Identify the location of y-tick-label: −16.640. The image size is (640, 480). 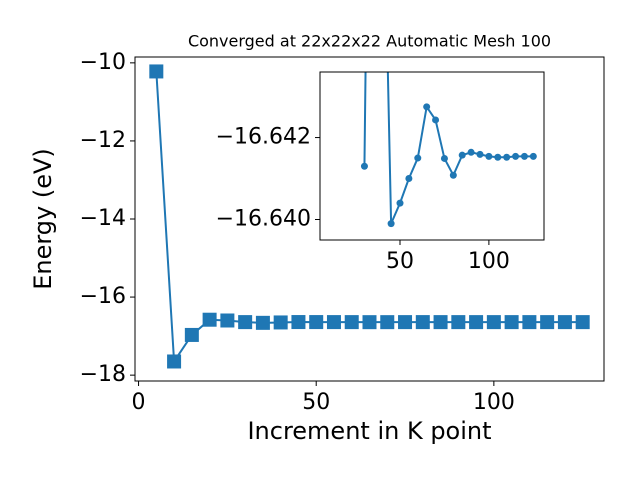
(263, 219).